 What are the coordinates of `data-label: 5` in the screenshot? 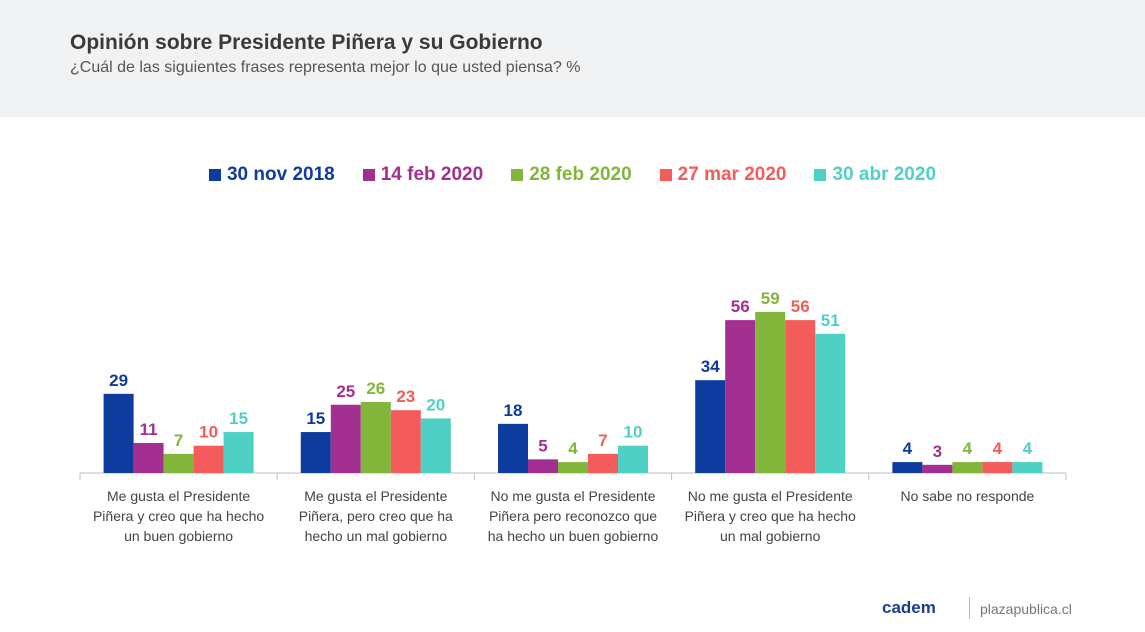 It's located at (542, 445).